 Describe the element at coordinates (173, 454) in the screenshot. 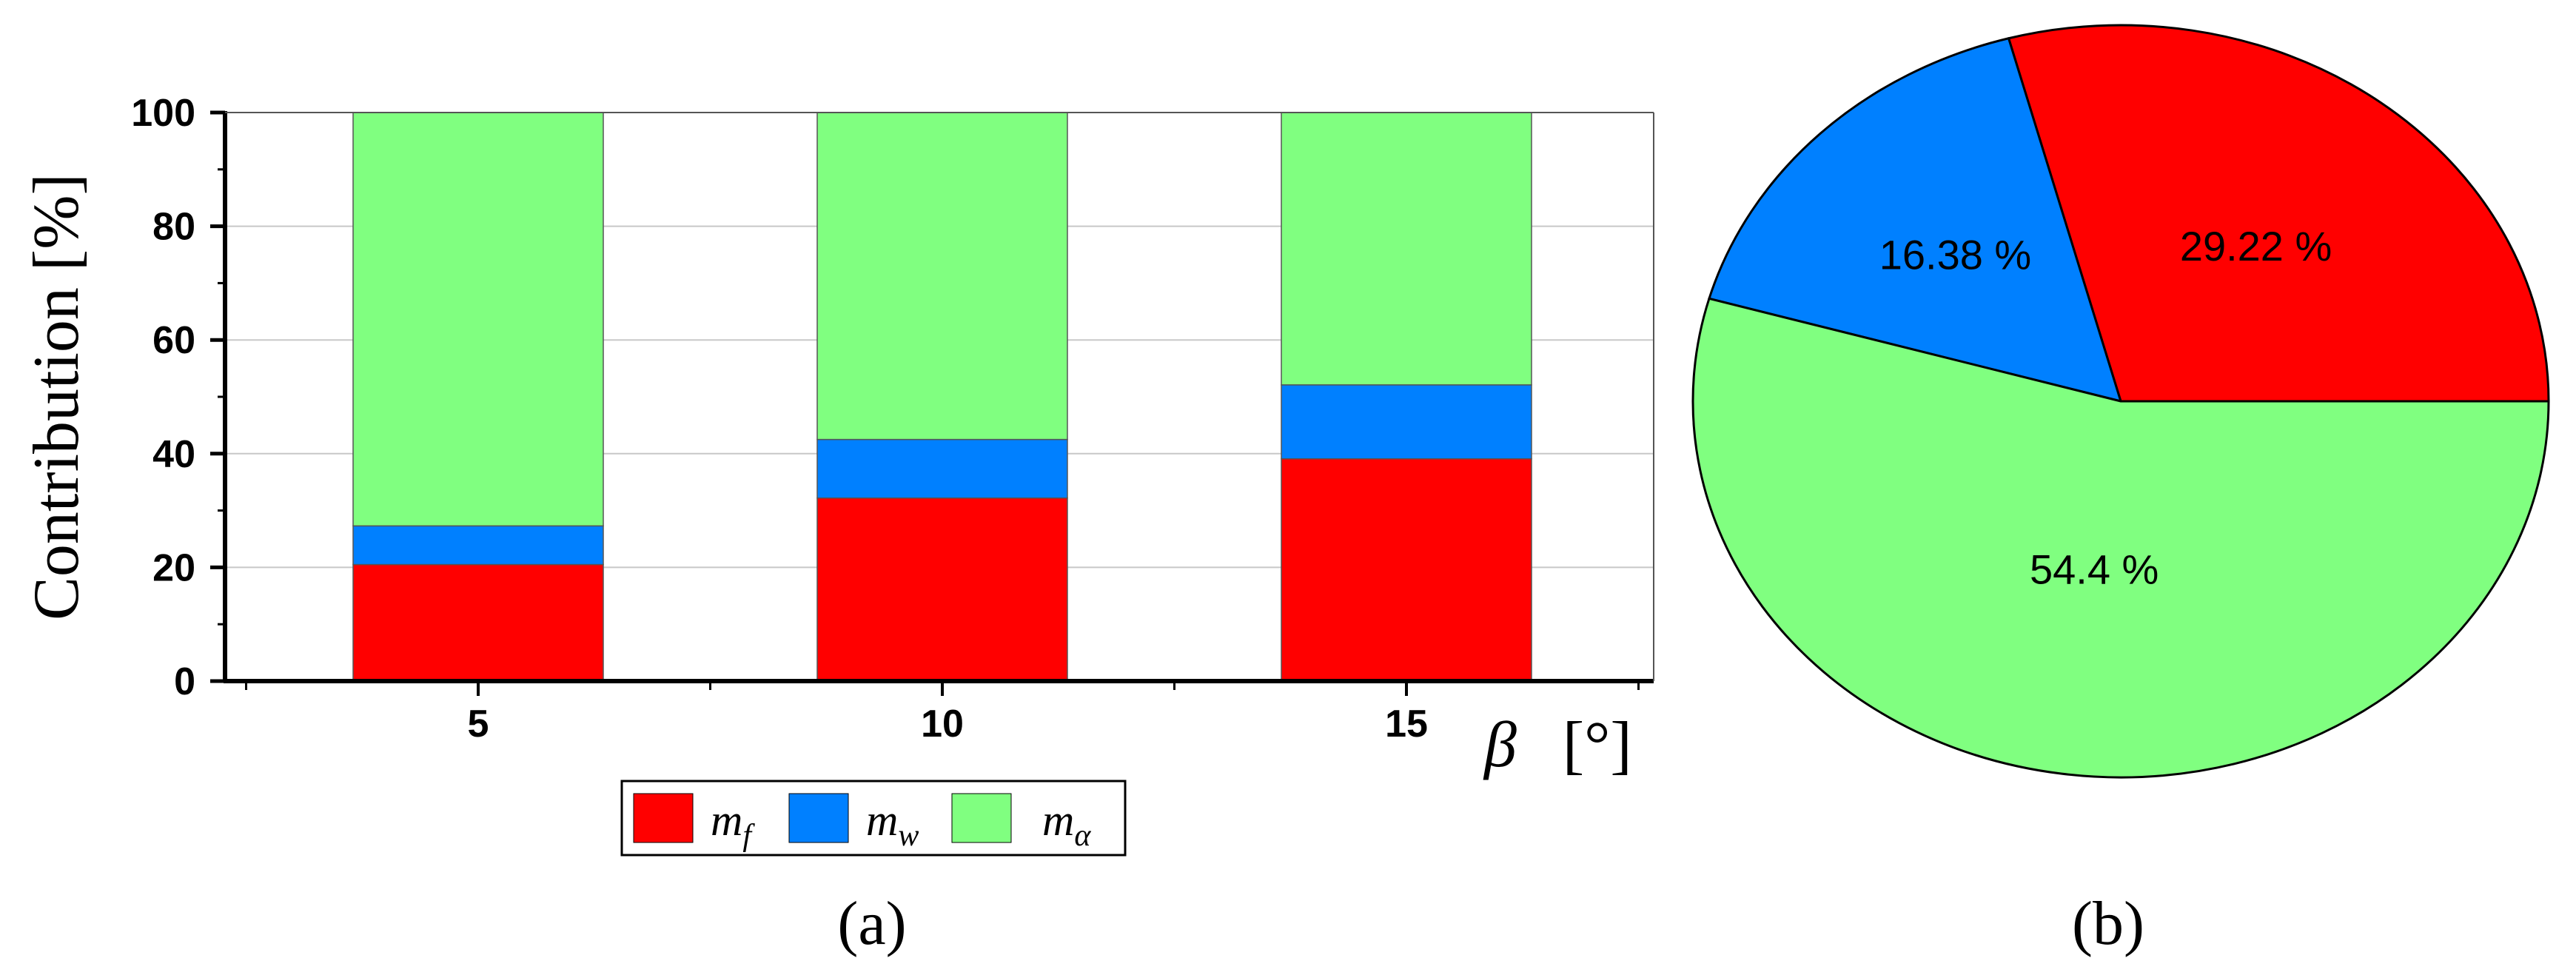

I see `y-tick-label: 40` at that location.